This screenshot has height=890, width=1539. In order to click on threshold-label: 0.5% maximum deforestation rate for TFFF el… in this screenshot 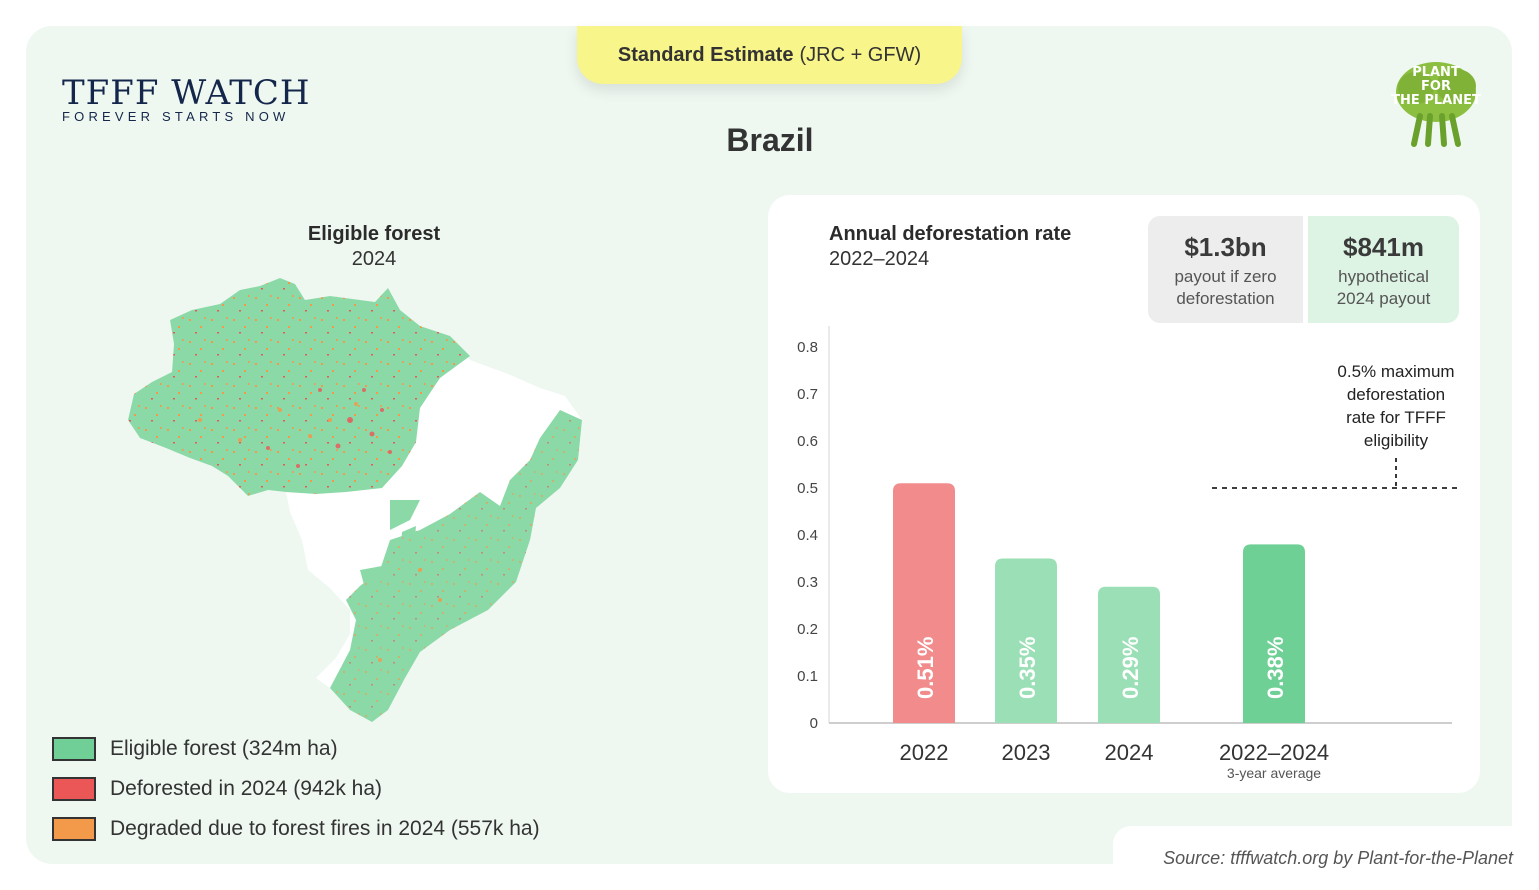, I will do `click(1395, 406)`.